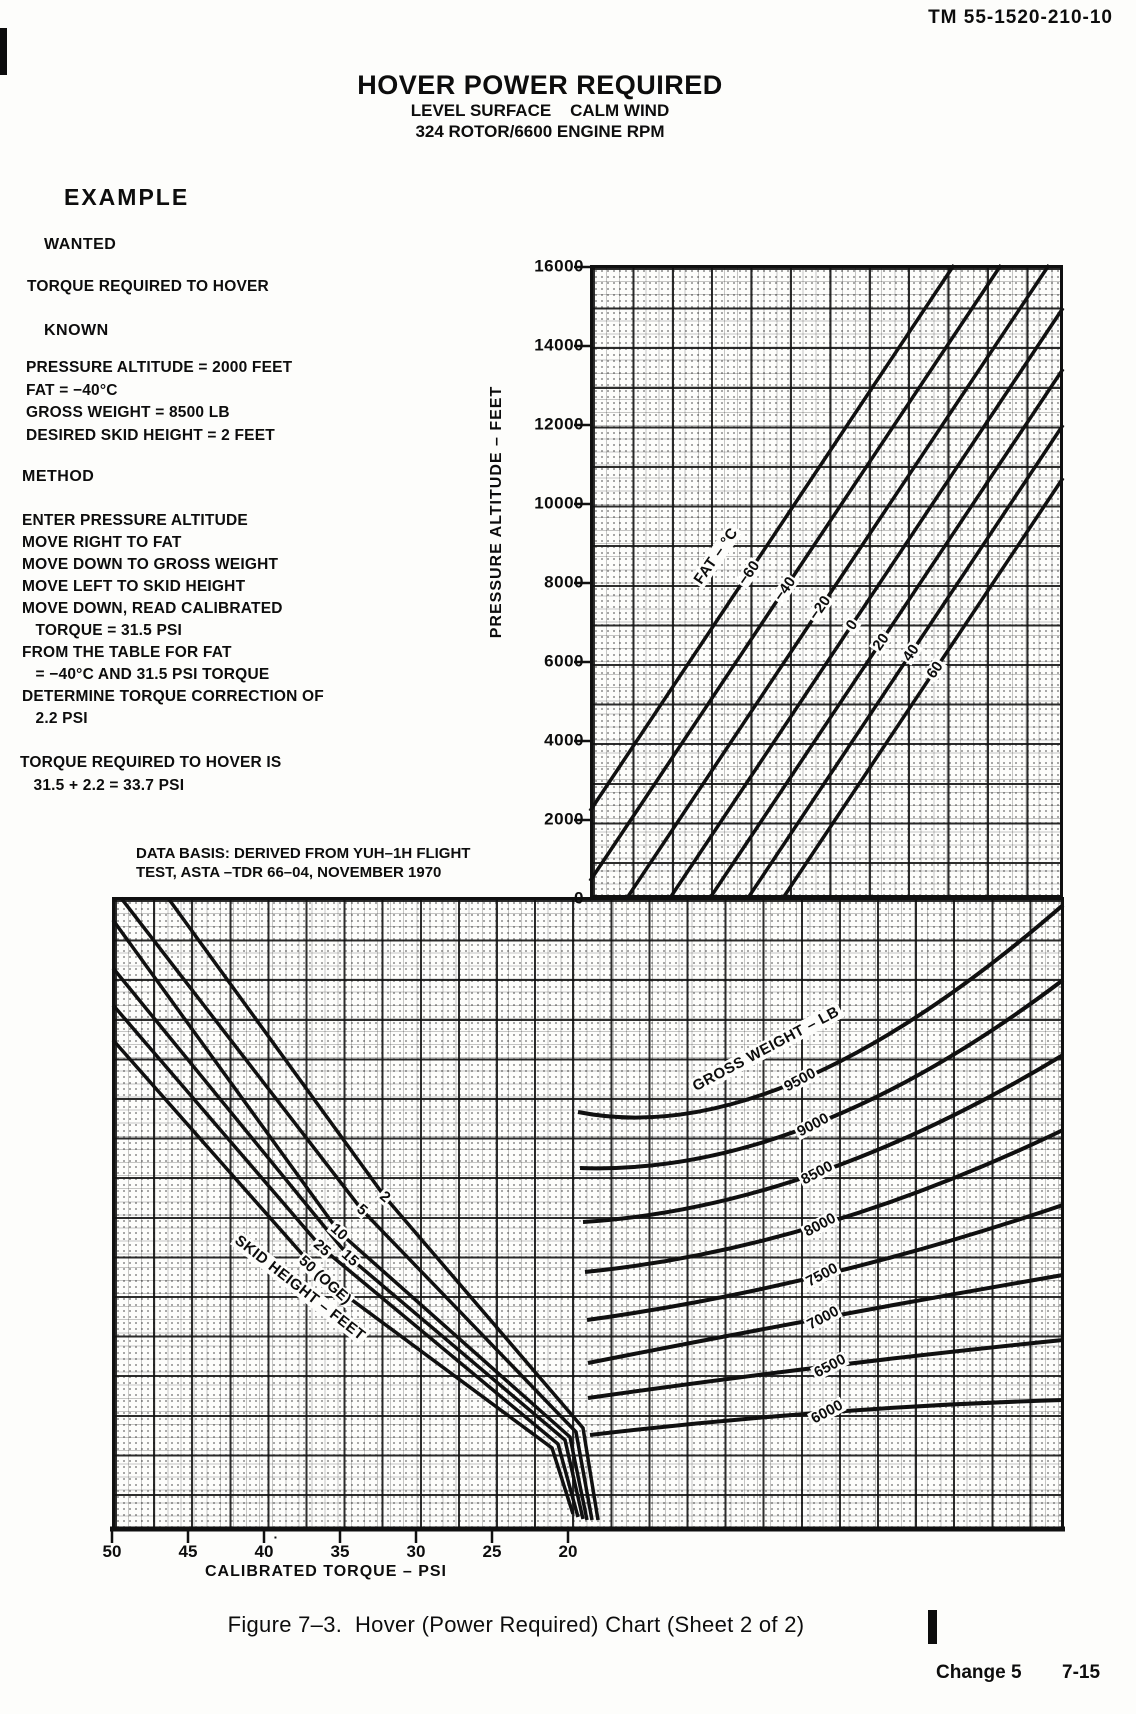 The width and height of the screenshot is (1136, 1714). What do you see at coordinates (289, 872) in the screenshot?
I see `data-basis-line2: TEST, ASTA –TDR 66–04, NOVEMBER 1970` at bounding box center [289, 872].